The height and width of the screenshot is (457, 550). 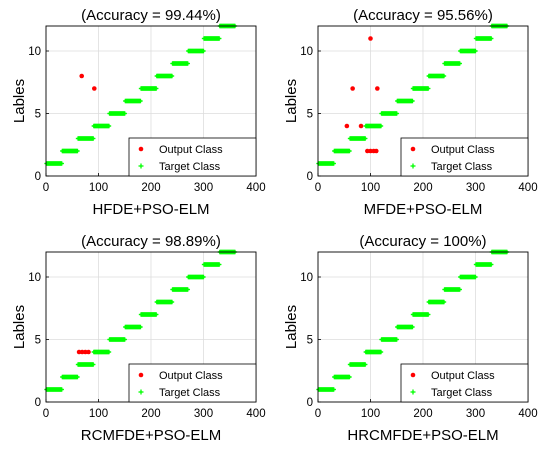 I want to click on chart-title: (Accuracy = 98.89%), so click(x=151, y=241).